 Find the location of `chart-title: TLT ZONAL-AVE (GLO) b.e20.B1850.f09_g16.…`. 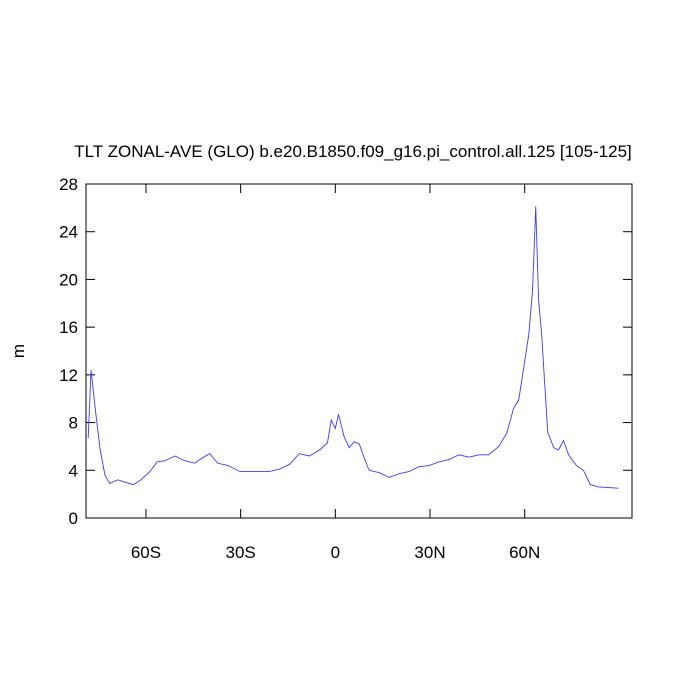

chart-title: TLT ZONAL-AVE (GLO) b.e20.B1850.f09_g16.… is located at coordinates (353, 151).